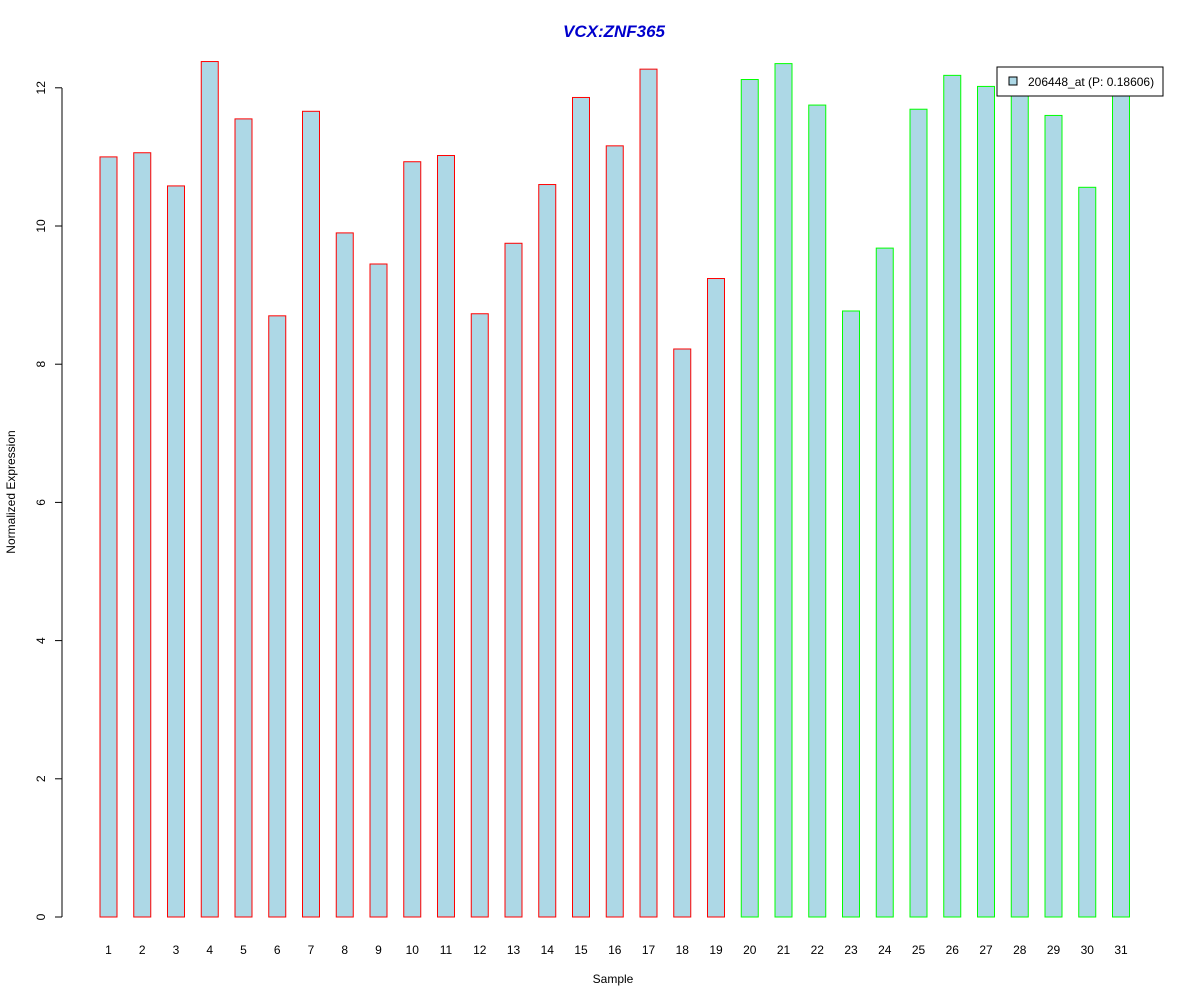 The width and height of the screenshot is (1200, 1000). Describe the element at coordinates (311, 950) in the screenshot. I see `x-tick-label: 7` at that location.